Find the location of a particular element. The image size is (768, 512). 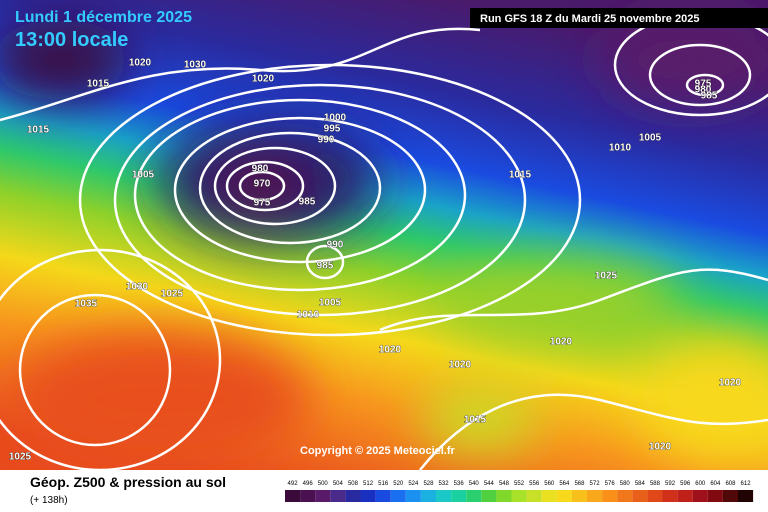

scale-label: 548 is located at coordinates (504, 484).